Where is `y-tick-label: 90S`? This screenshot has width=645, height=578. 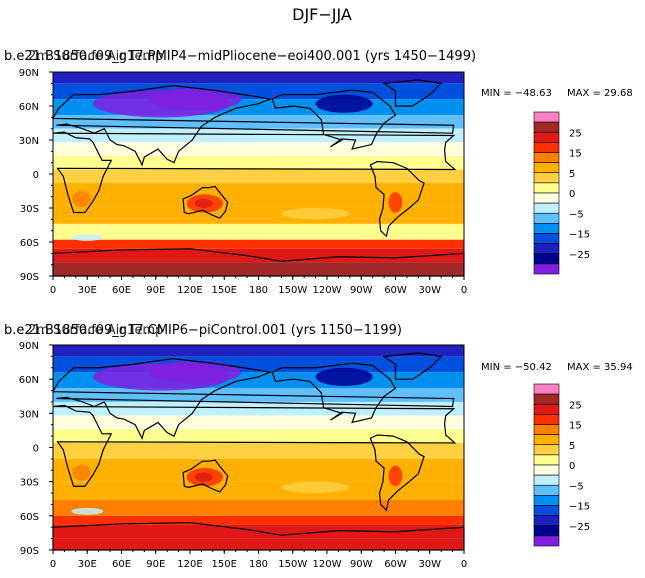 y-tick-label: 90S is located at coordinates (29, 551).